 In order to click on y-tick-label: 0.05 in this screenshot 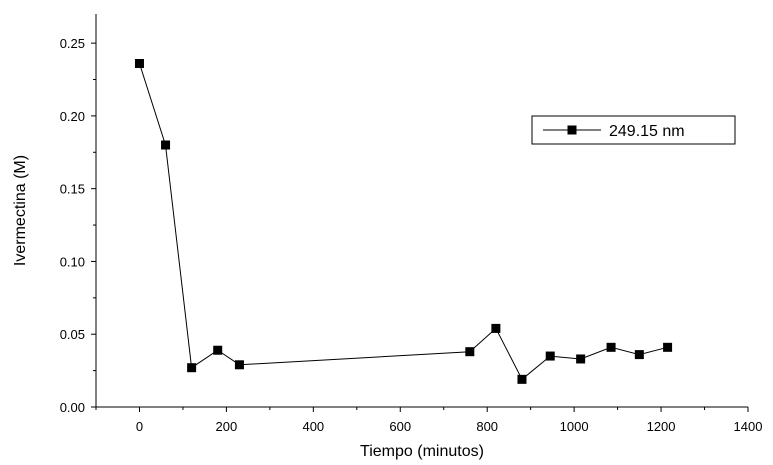, I will do `click(72, 334)`.